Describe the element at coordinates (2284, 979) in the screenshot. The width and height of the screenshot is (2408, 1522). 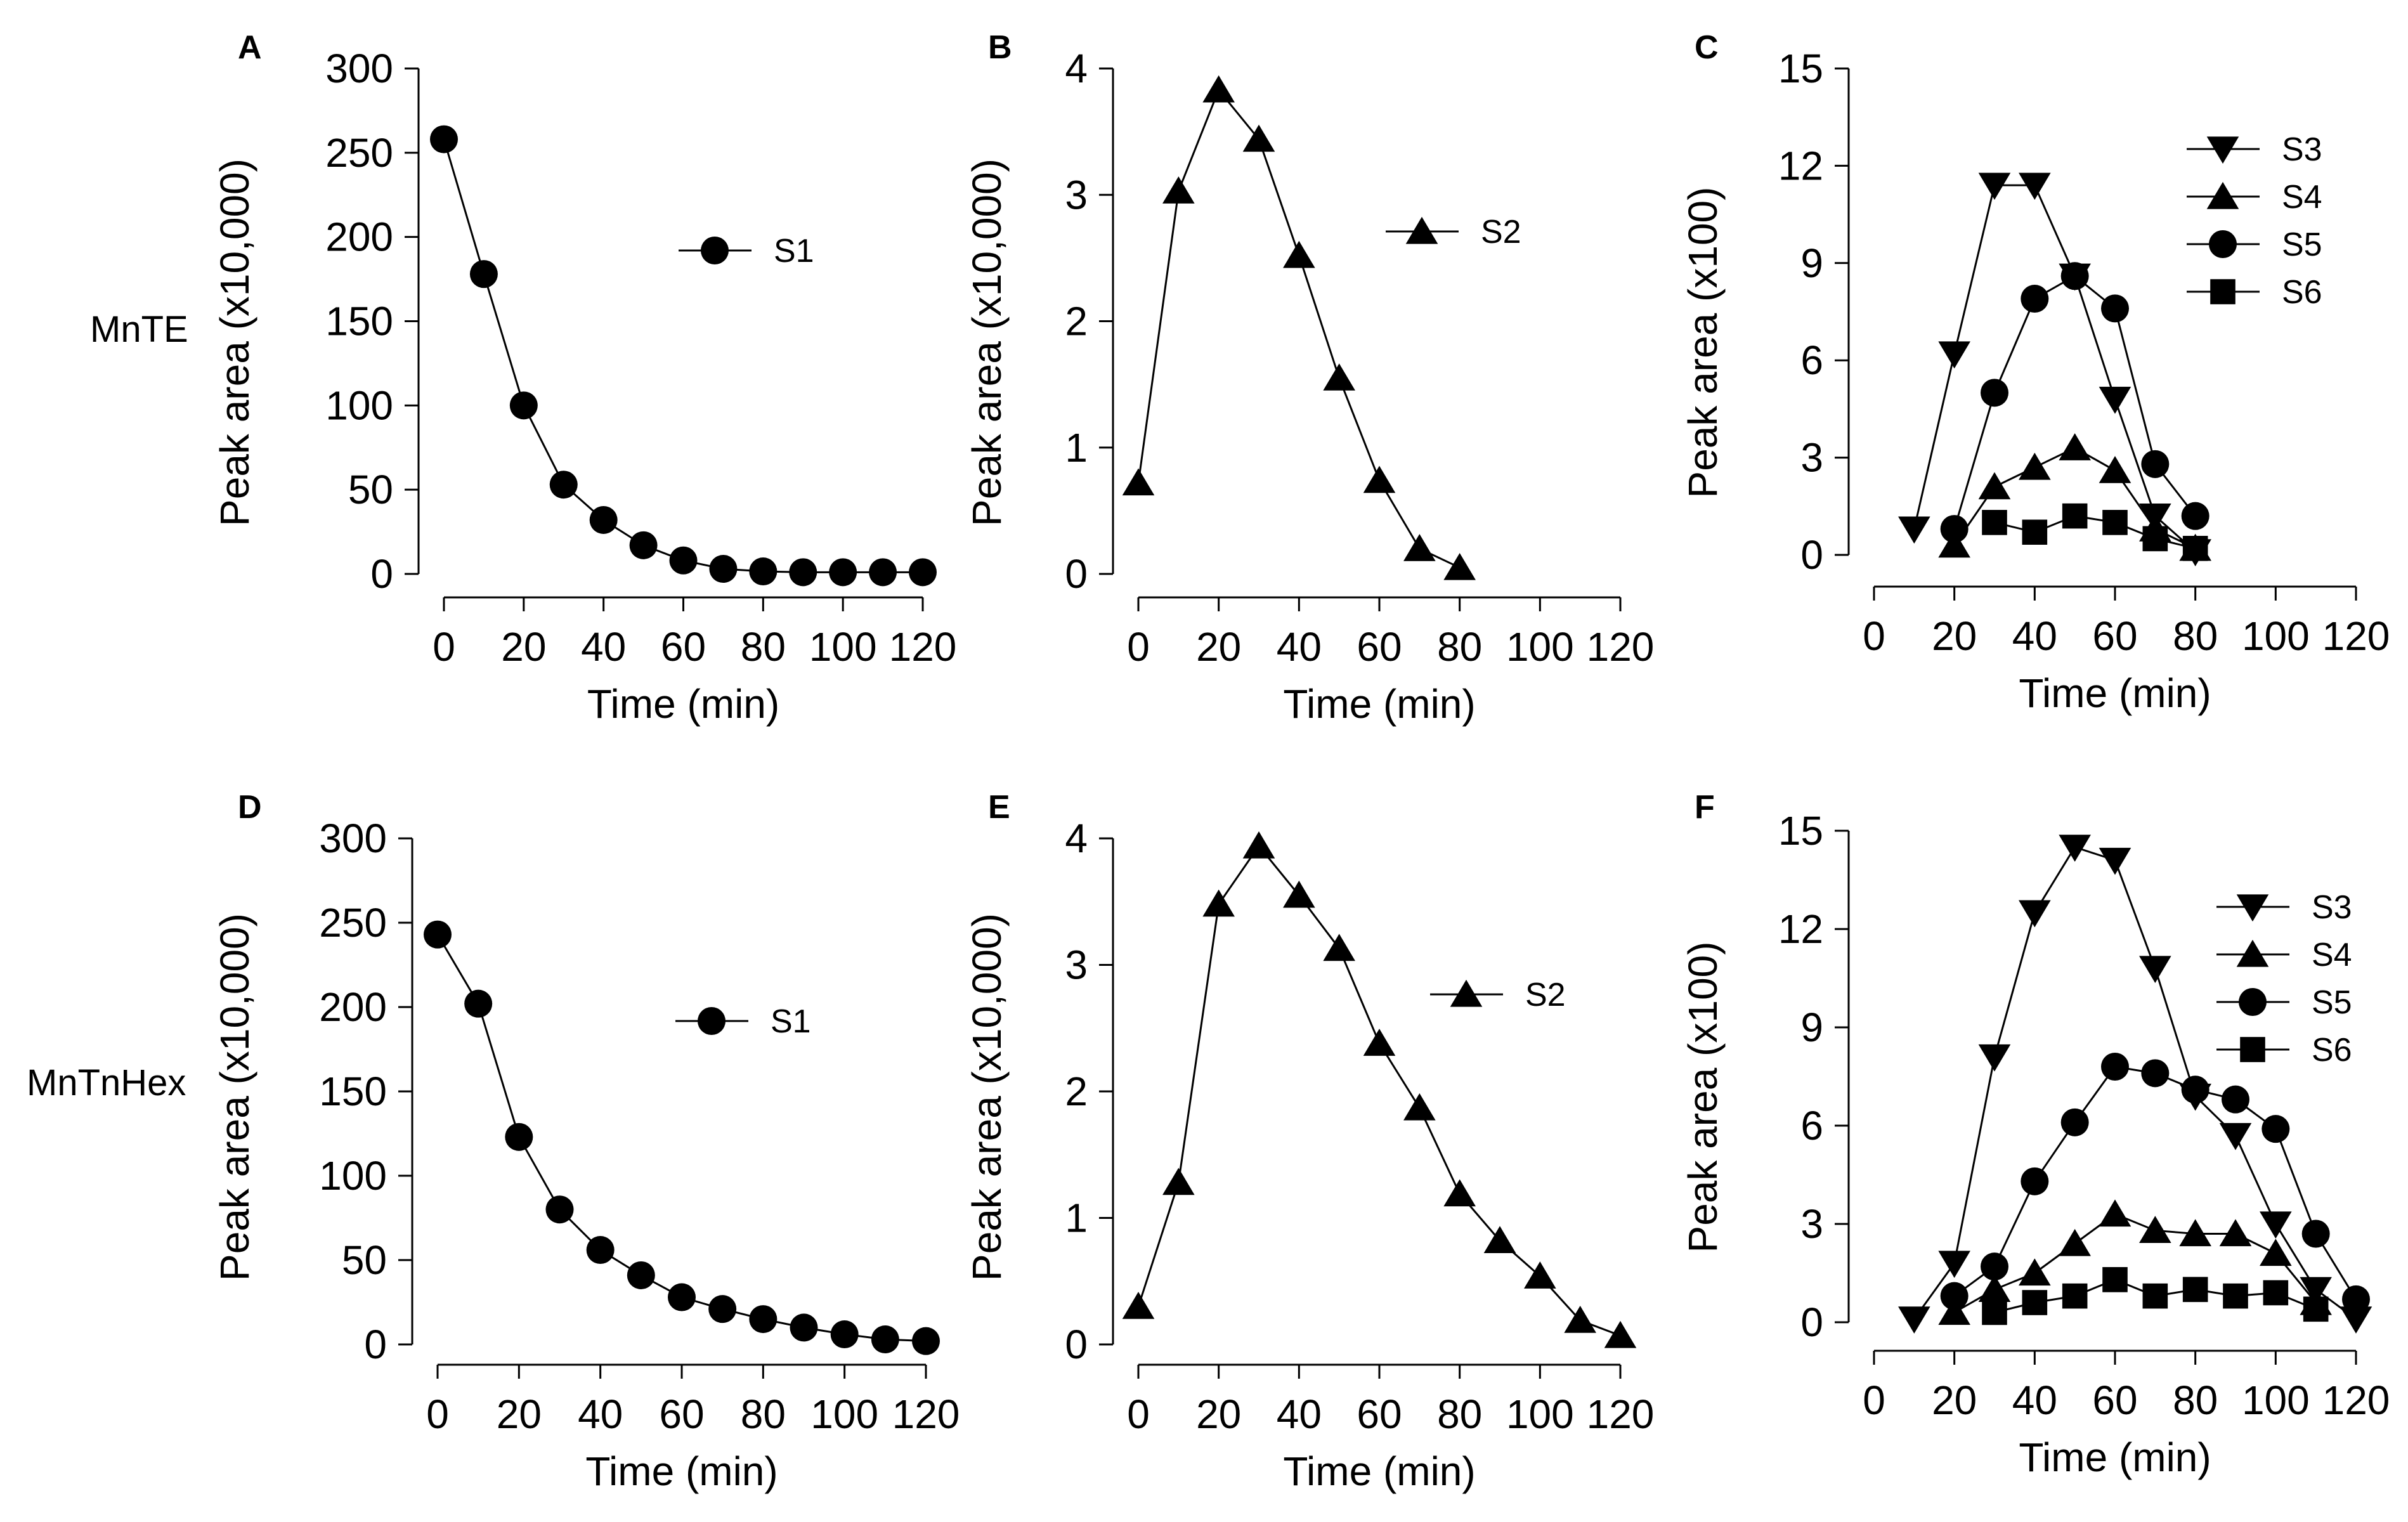
I see `legend: S3 S4 S5 S6` at that location.